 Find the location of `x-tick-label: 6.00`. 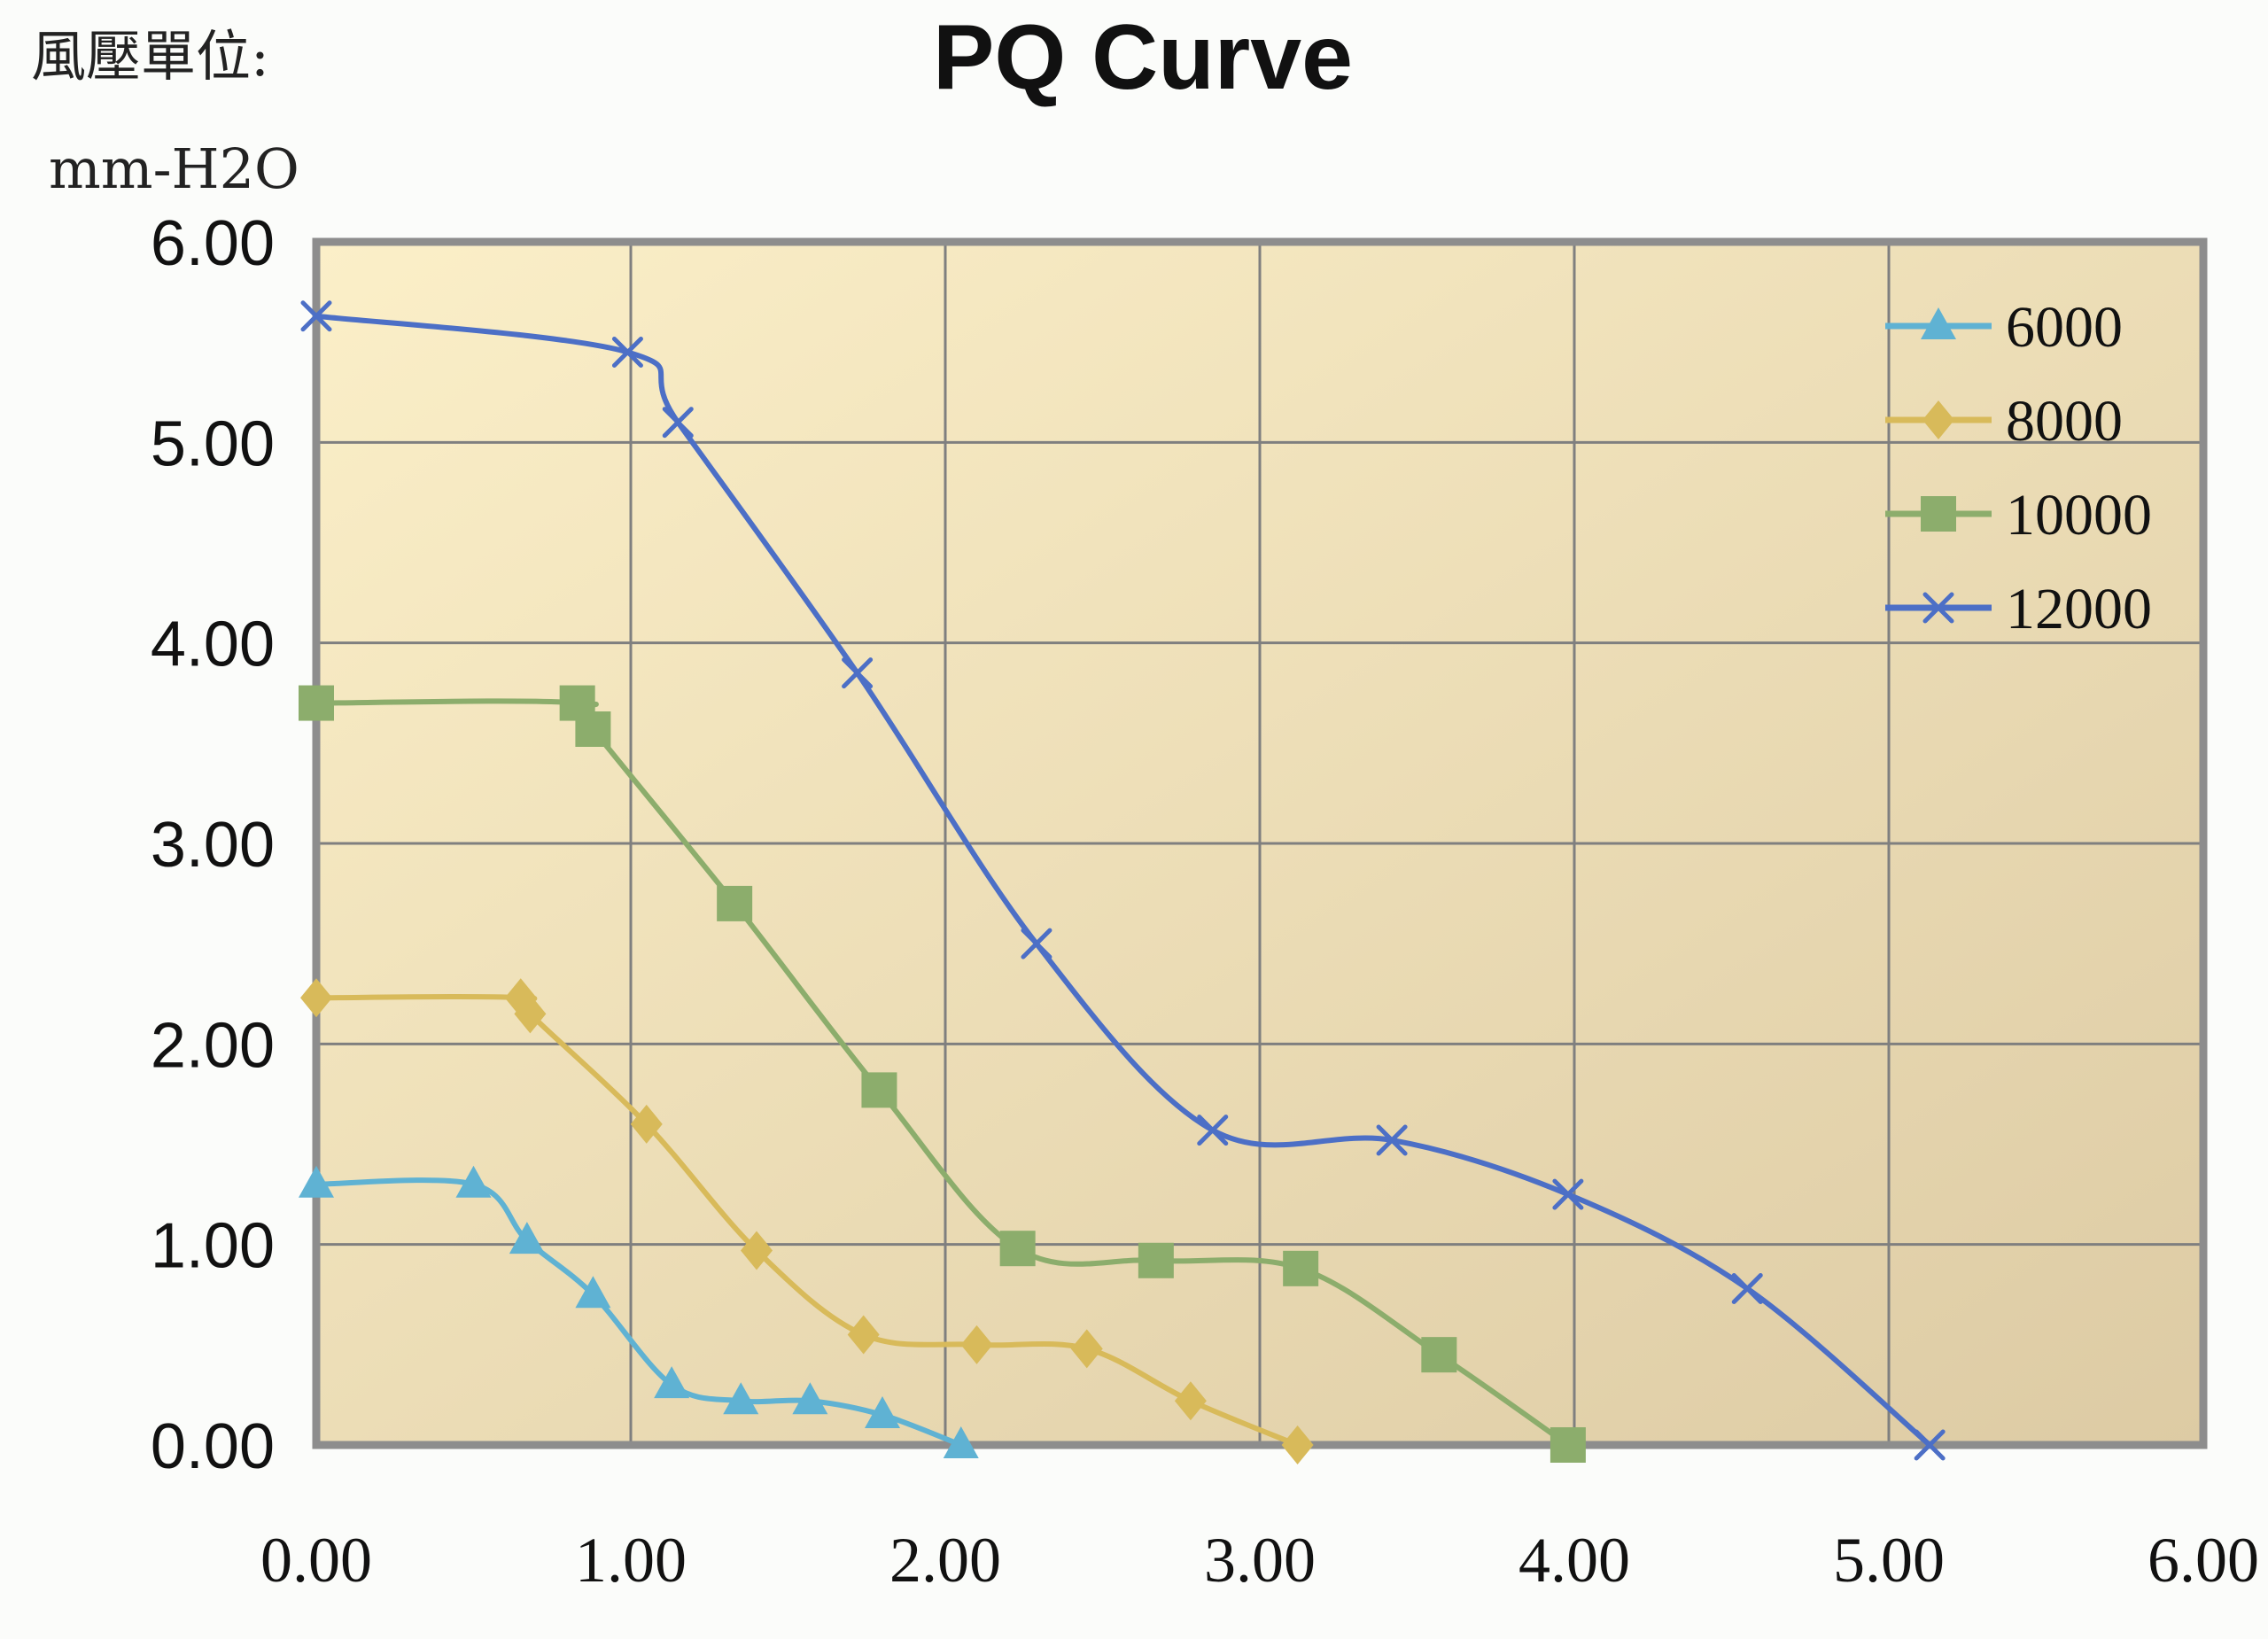

x-tick-label: 6.00 is located at coordinates (2203, 1560).